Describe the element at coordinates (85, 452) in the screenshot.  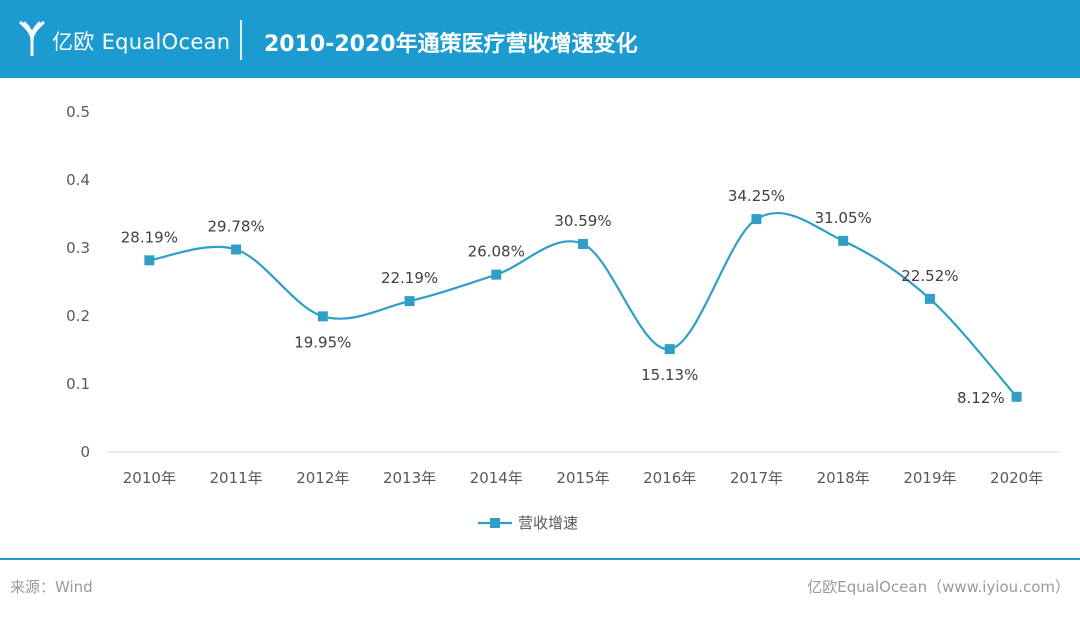
I see `y-tick-label: 0` at that location.